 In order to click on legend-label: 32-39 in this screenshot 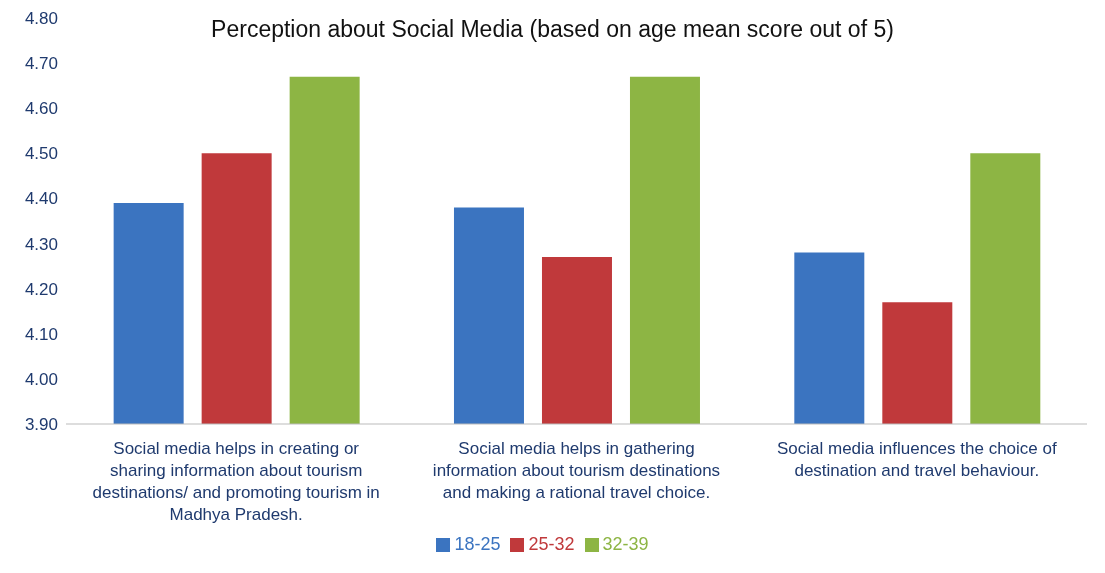, I will do `click(625, 544)`.